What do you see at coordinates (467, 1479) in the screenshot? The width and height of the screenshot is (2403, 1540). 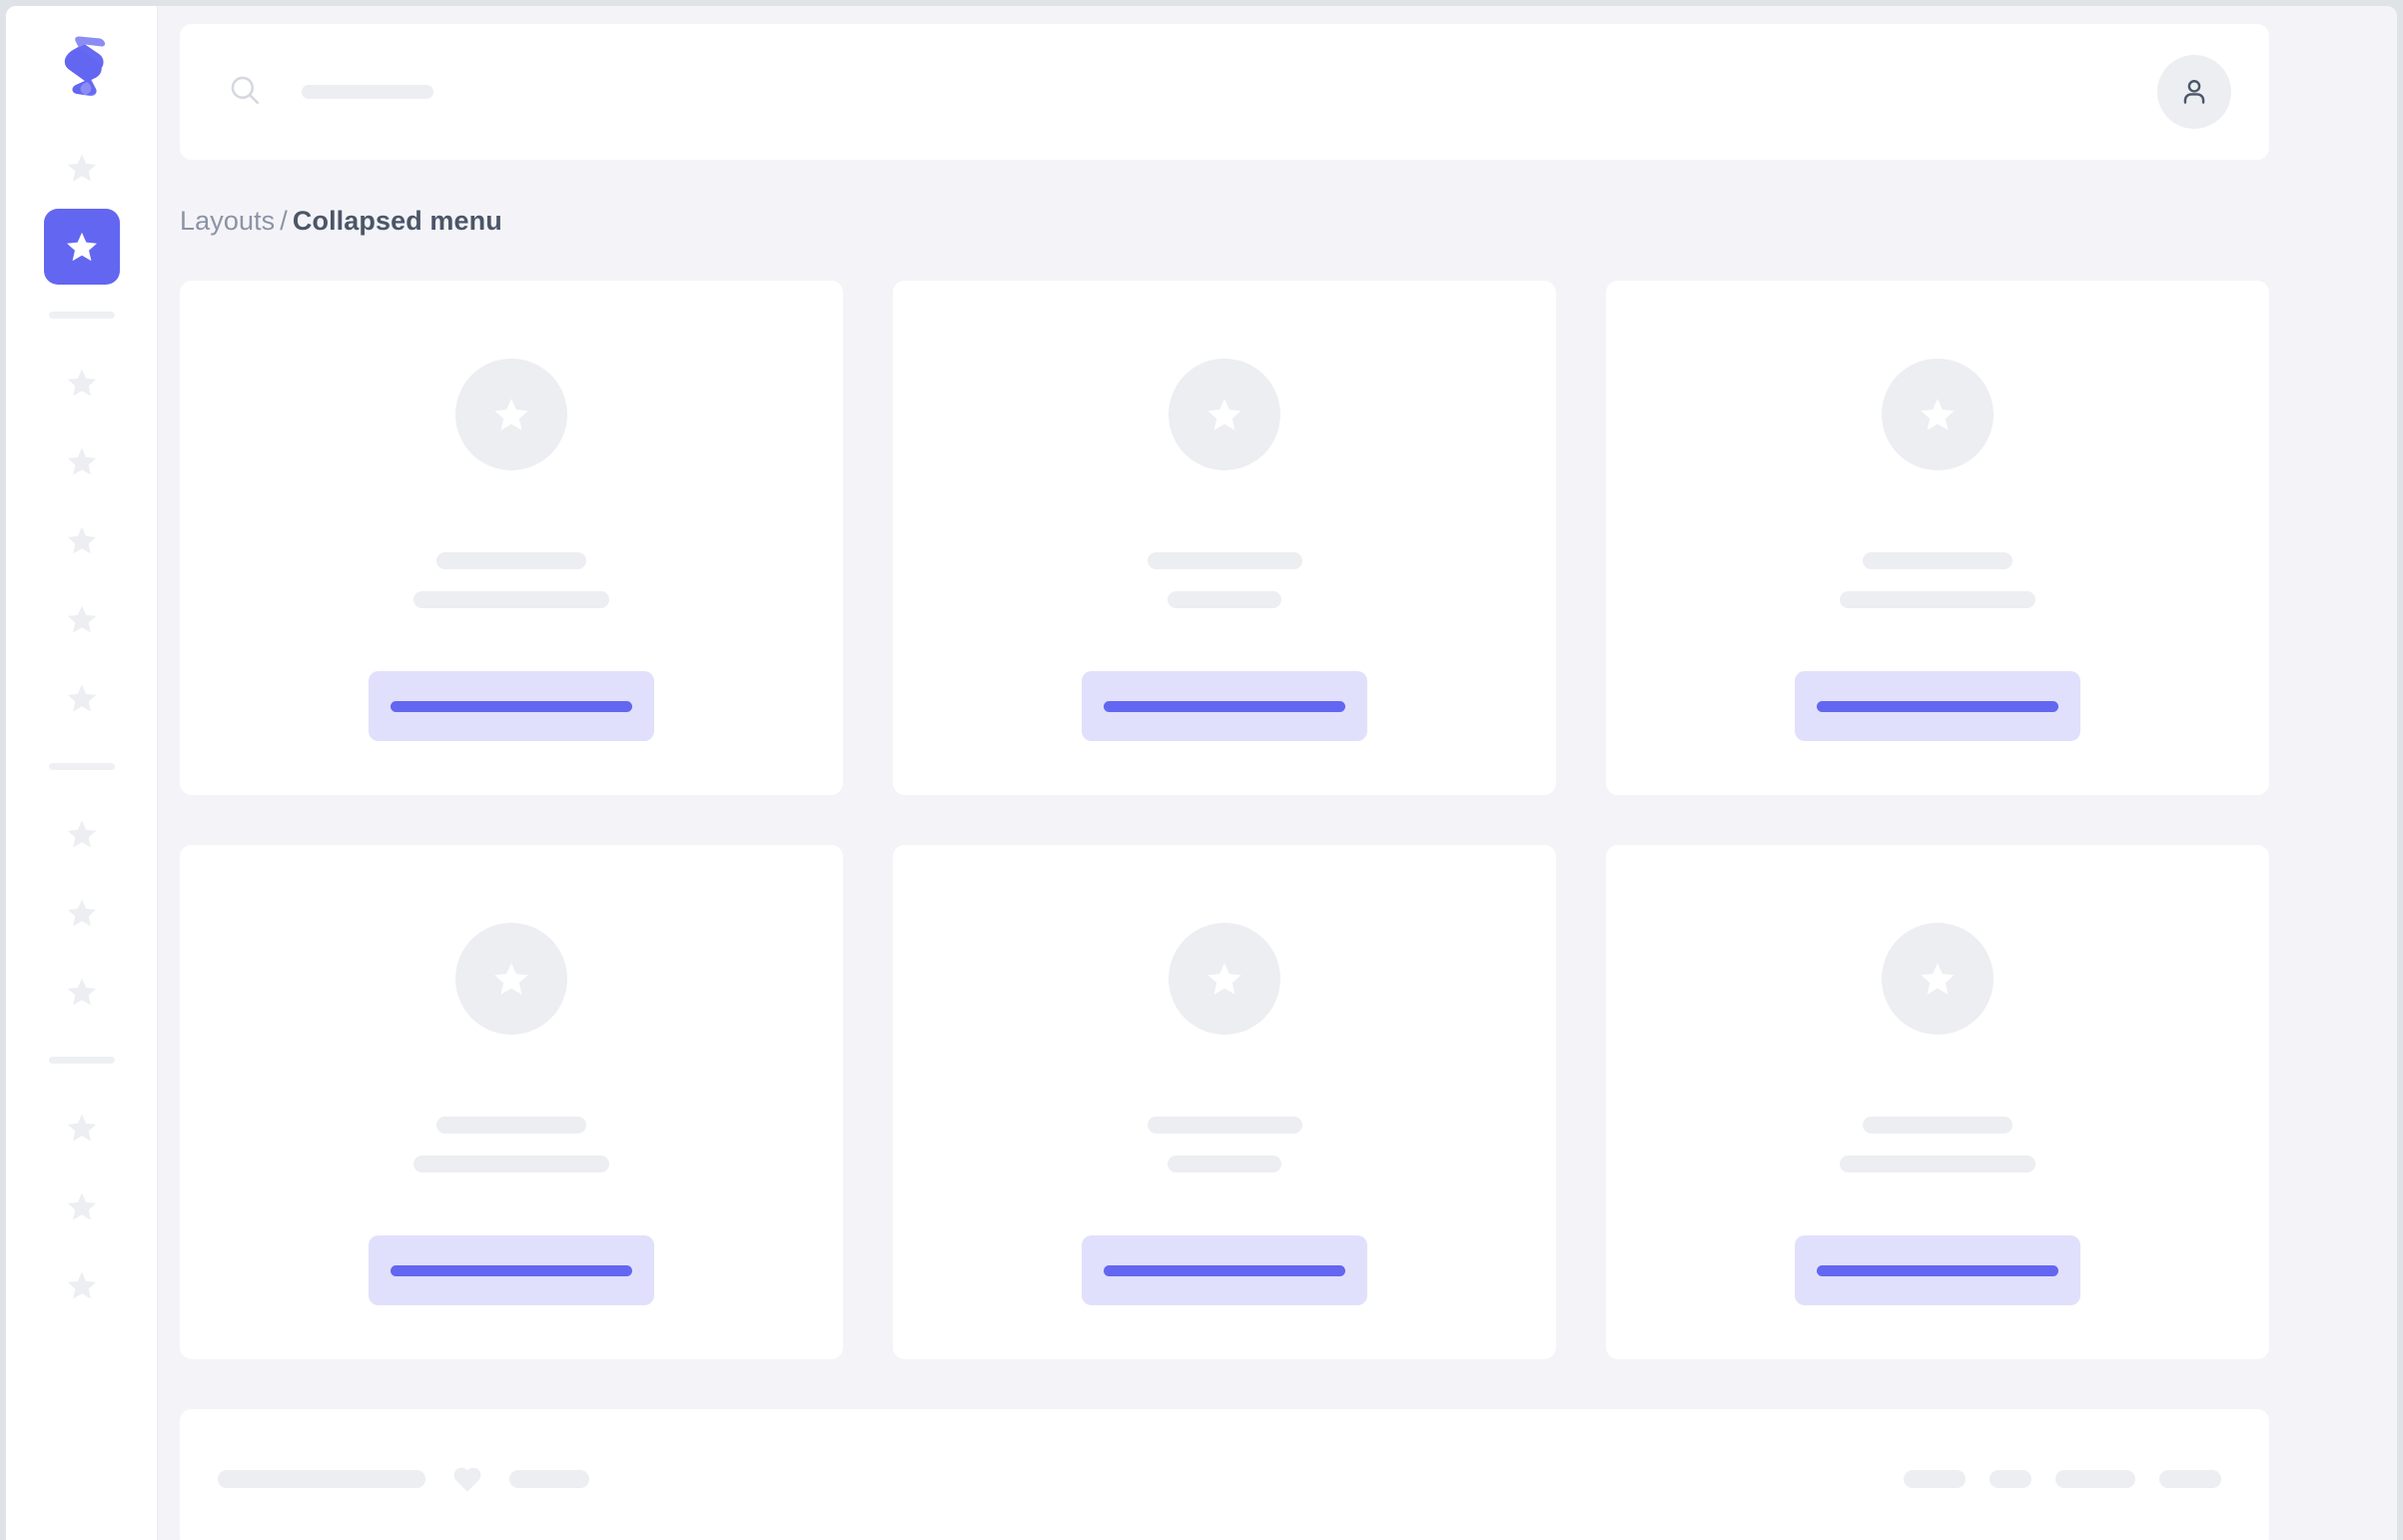 I see `heart-icon` at bounding box center [467, 1479].